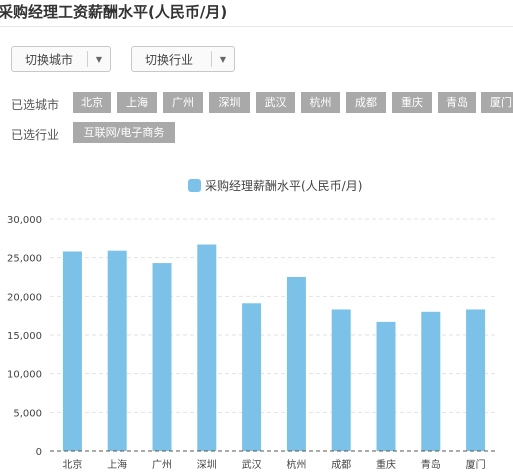  Describe the element at coordinates (252, 464) in the screenshot. I see `x-tick-label: 武汉` at that location.